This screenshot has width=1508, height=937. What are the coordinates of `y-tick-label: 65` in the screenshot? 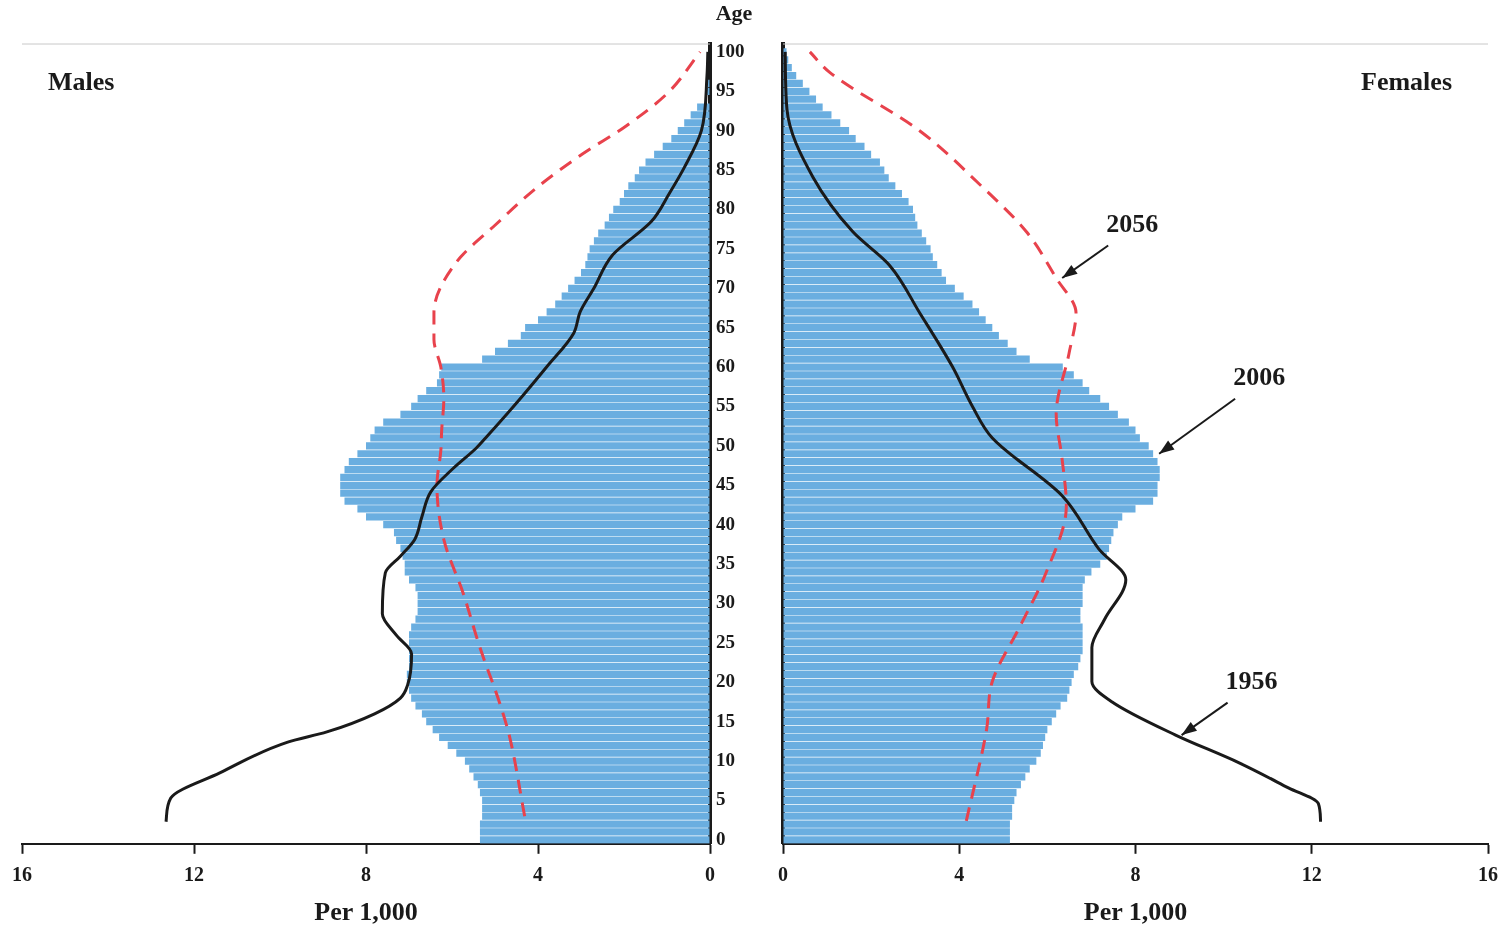 It's located at (725, 326).